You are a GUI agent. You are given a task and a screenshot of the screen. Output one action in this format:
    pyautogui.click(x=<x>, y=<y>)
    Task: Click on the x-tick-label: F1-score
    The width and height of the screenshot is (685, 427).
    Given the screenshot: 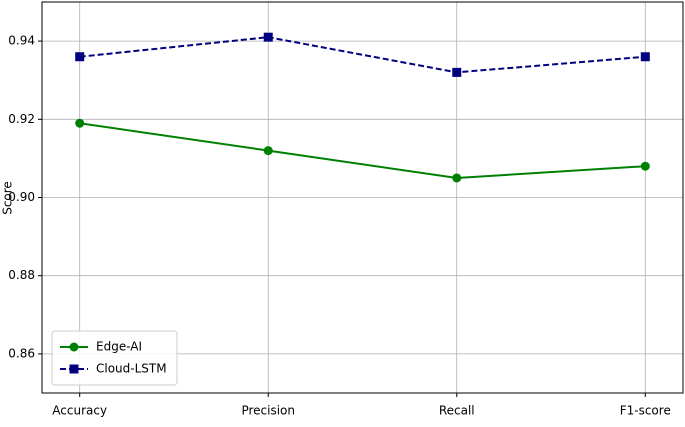 What is the action you would take?
    pyautogui.click(x=645, y=411)
    